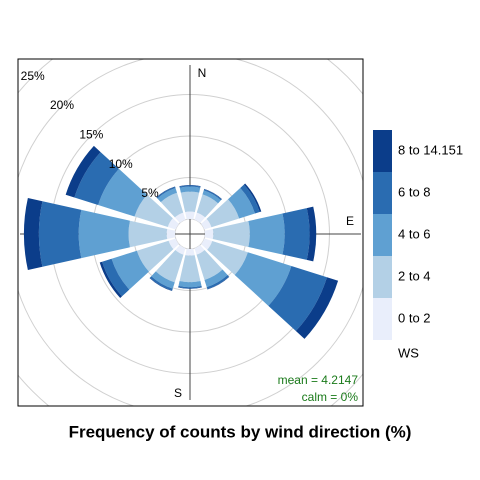  What do you see at coordinates (414, 317) in the screenshot?
I see `legend-label: 0 to 2` at bounding box center [414, 317].